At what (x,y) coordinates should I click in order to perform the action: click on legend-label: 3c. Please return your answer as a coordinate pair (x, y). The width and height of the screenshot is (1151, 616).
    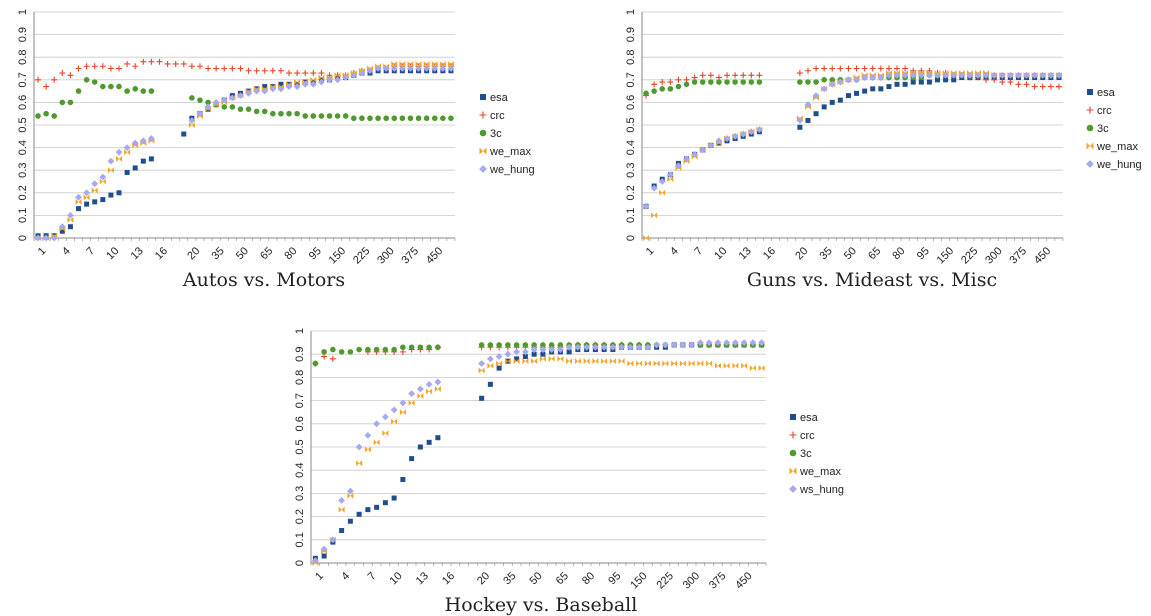
    Looking at the image, I should click on (1103, 129).